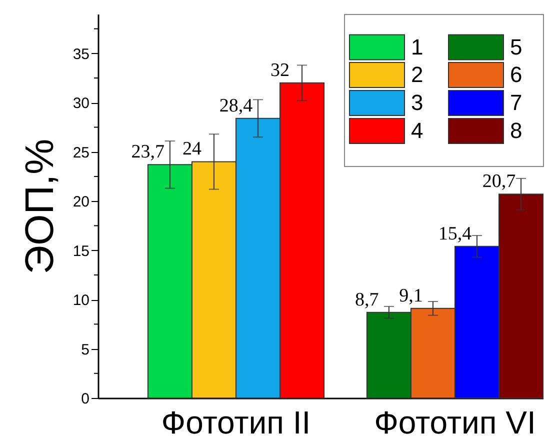  What do you see at coordinates (81, 202) in the screenshot?
I see `y-tick-label: 20` at bounding box center [81, 202].